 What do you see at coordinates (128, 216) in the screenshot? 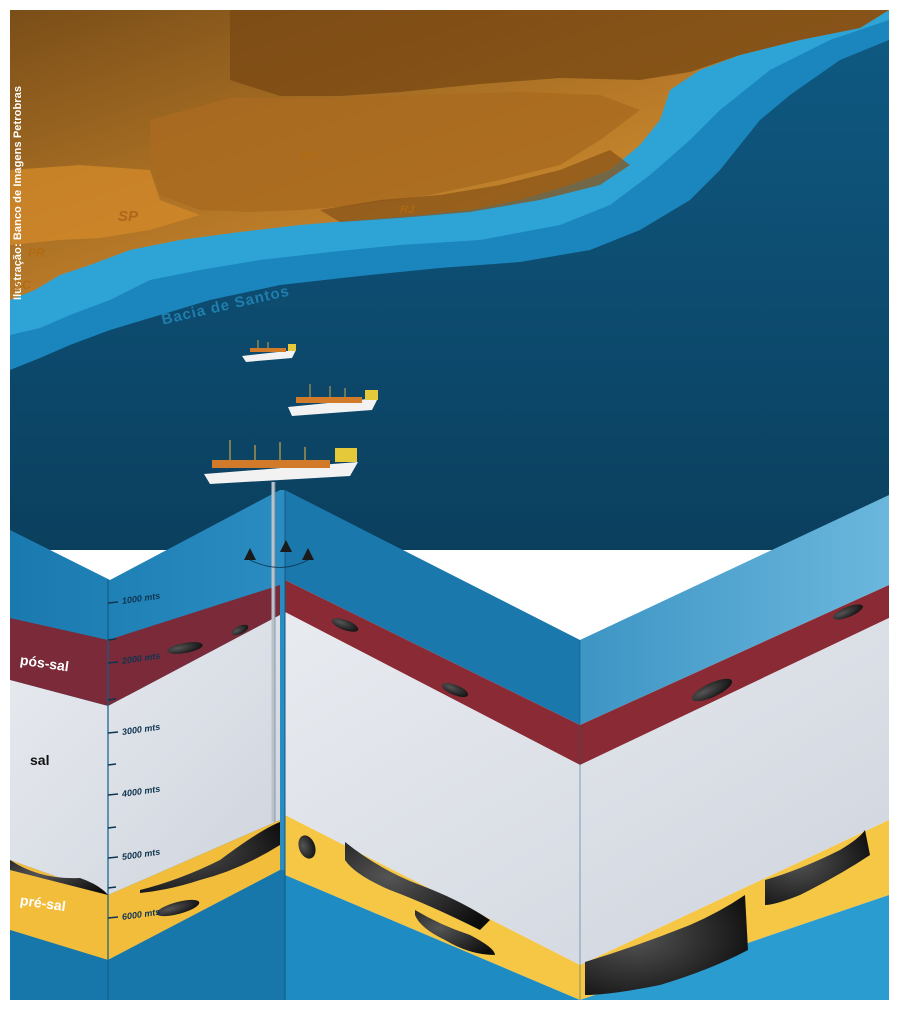
I see `state-label-sp: SP` at bounding box center [128, 216].